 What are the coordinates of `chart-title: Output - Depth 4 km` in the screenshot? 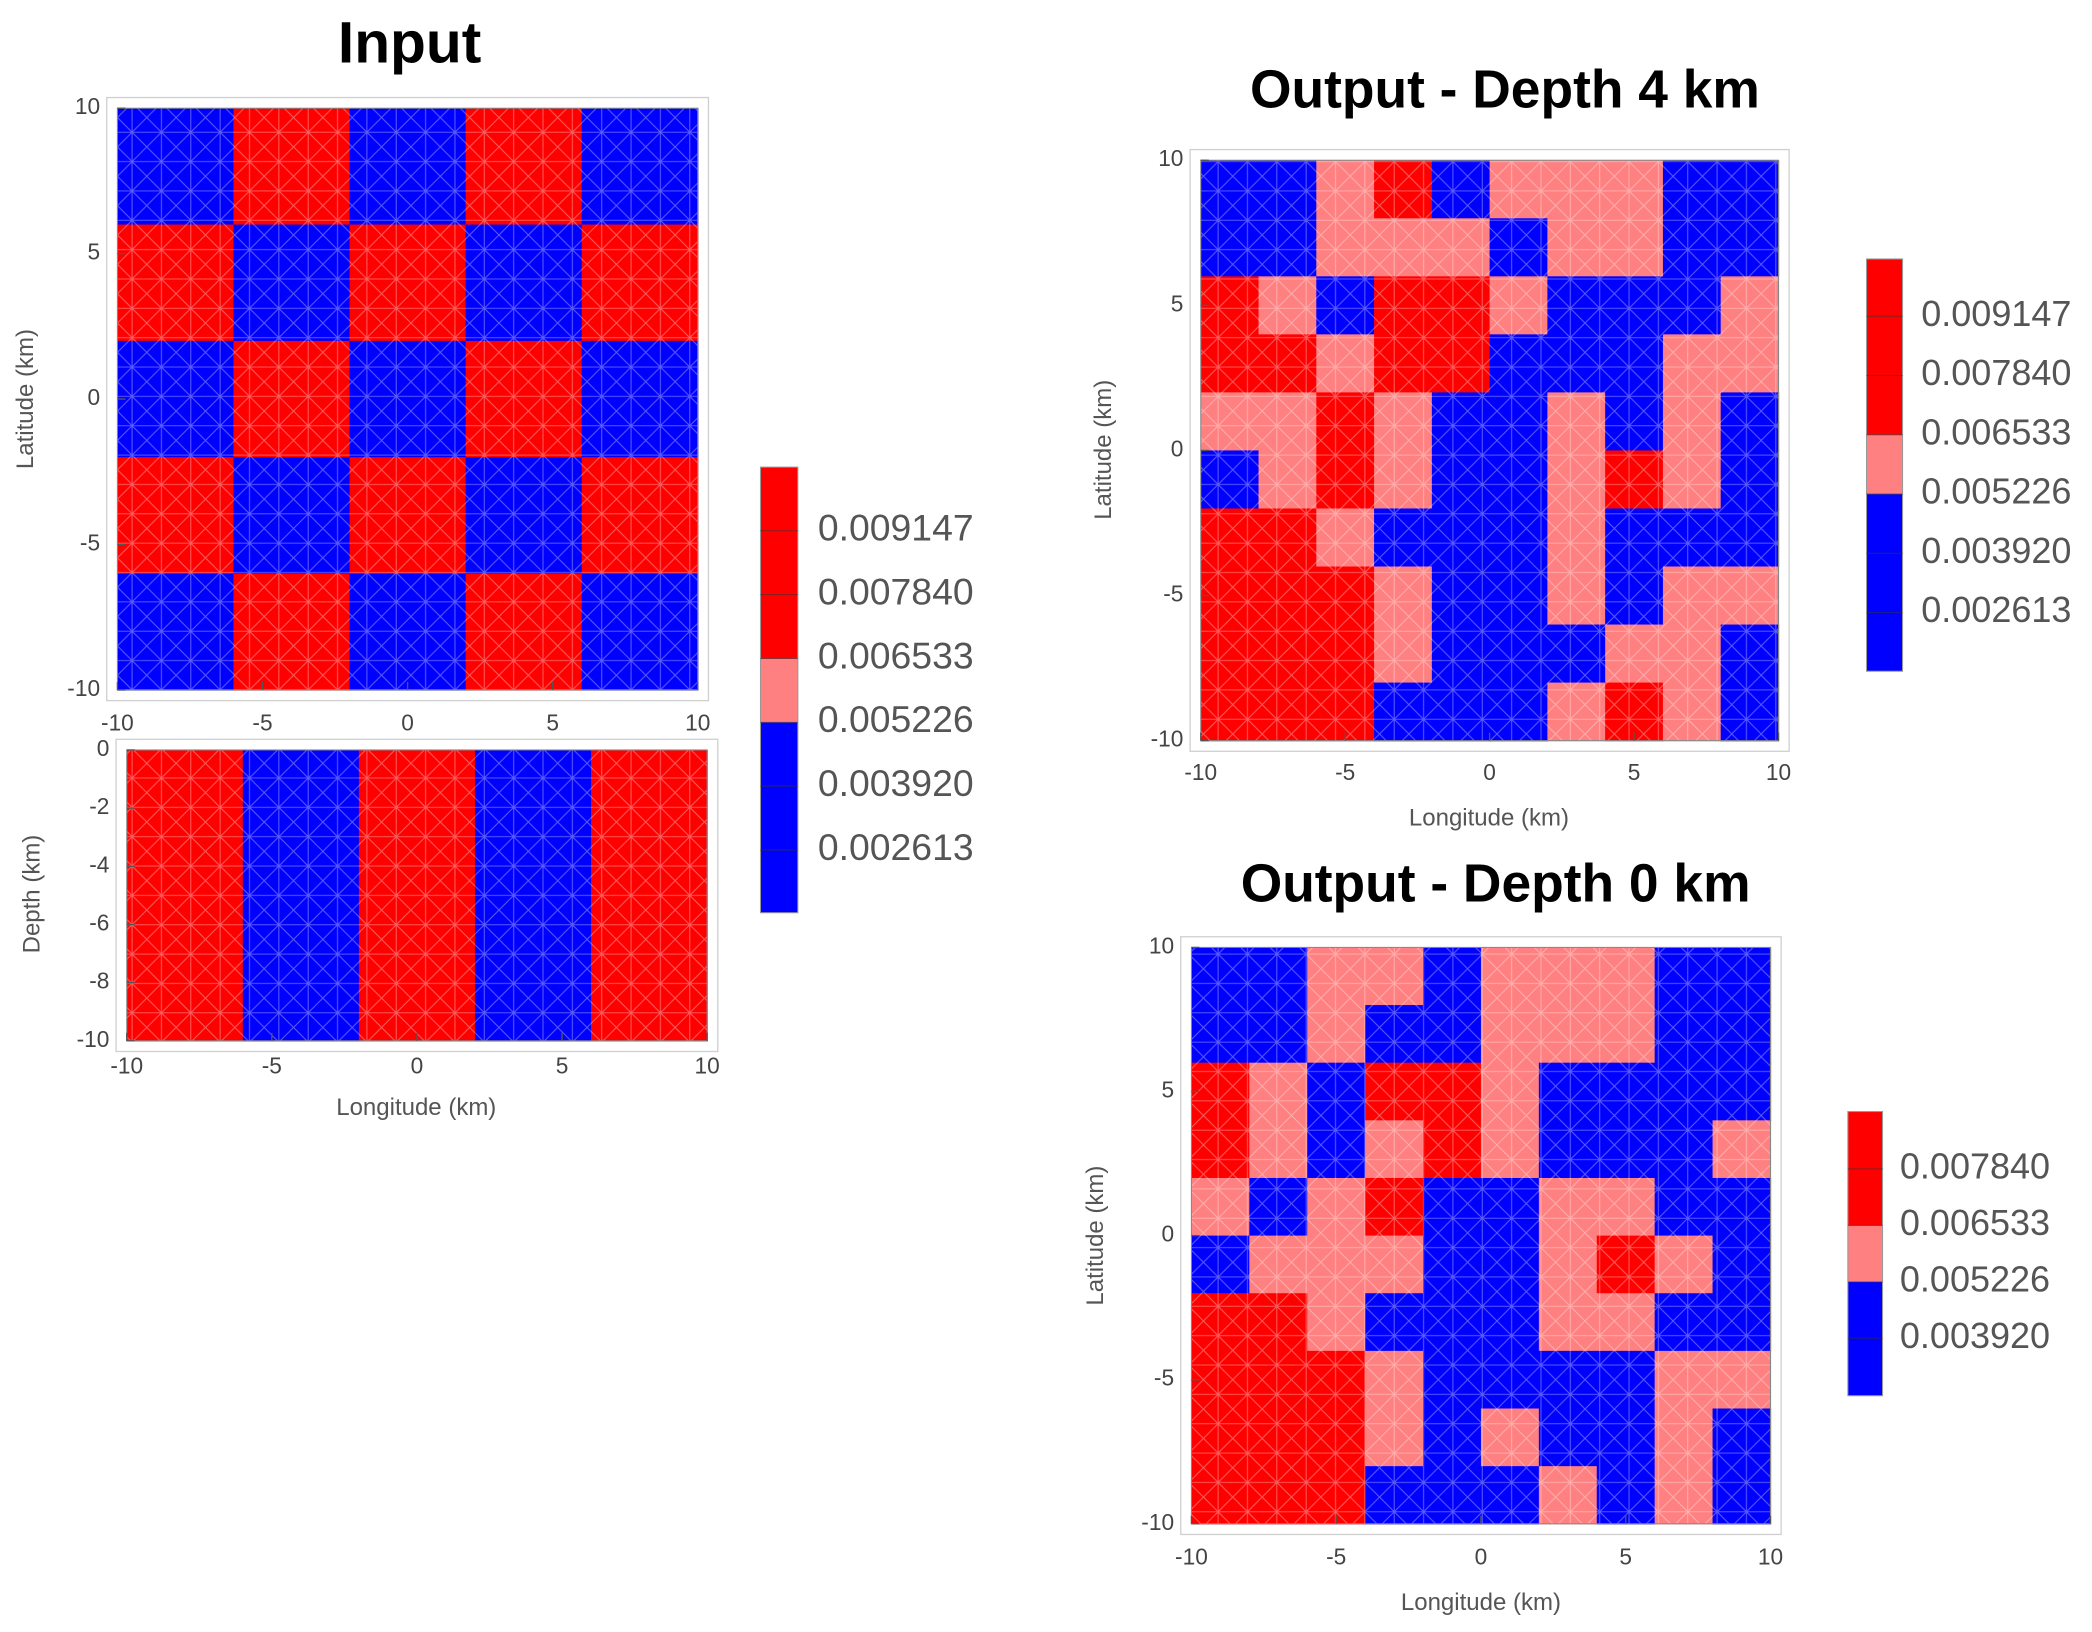 It's located at (1505, 90).